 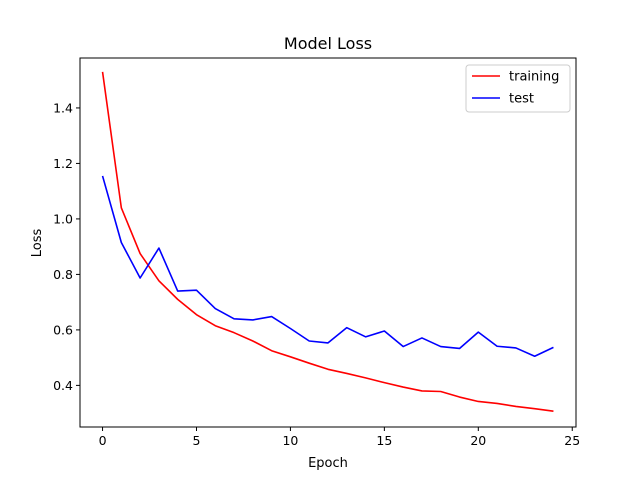 I want to click on x-tick-label: 15, so click(x=384, y=440).